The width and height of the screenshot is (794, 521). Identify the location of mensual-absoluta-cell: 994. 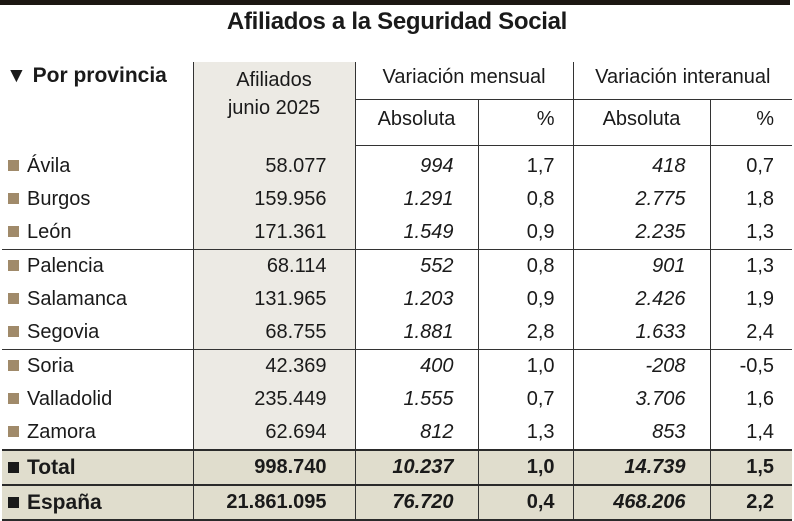
(437, 166).